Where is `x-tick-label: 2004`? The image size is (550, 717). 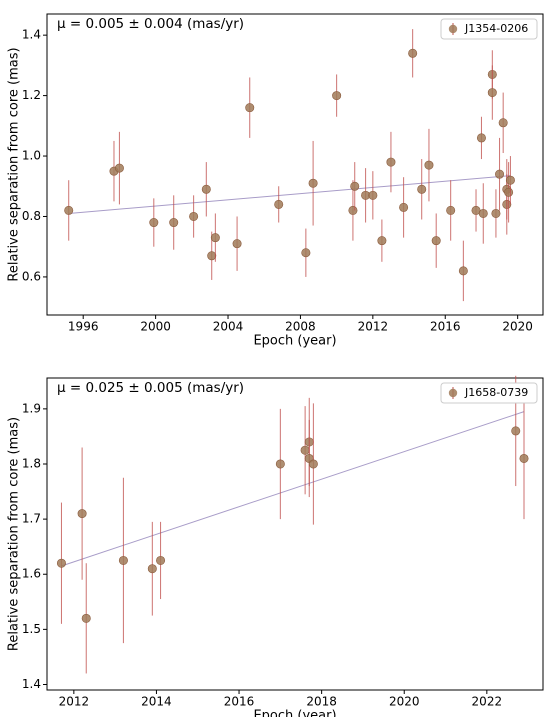 x-tick-label: 2004 is located at coordinates (228, 327).